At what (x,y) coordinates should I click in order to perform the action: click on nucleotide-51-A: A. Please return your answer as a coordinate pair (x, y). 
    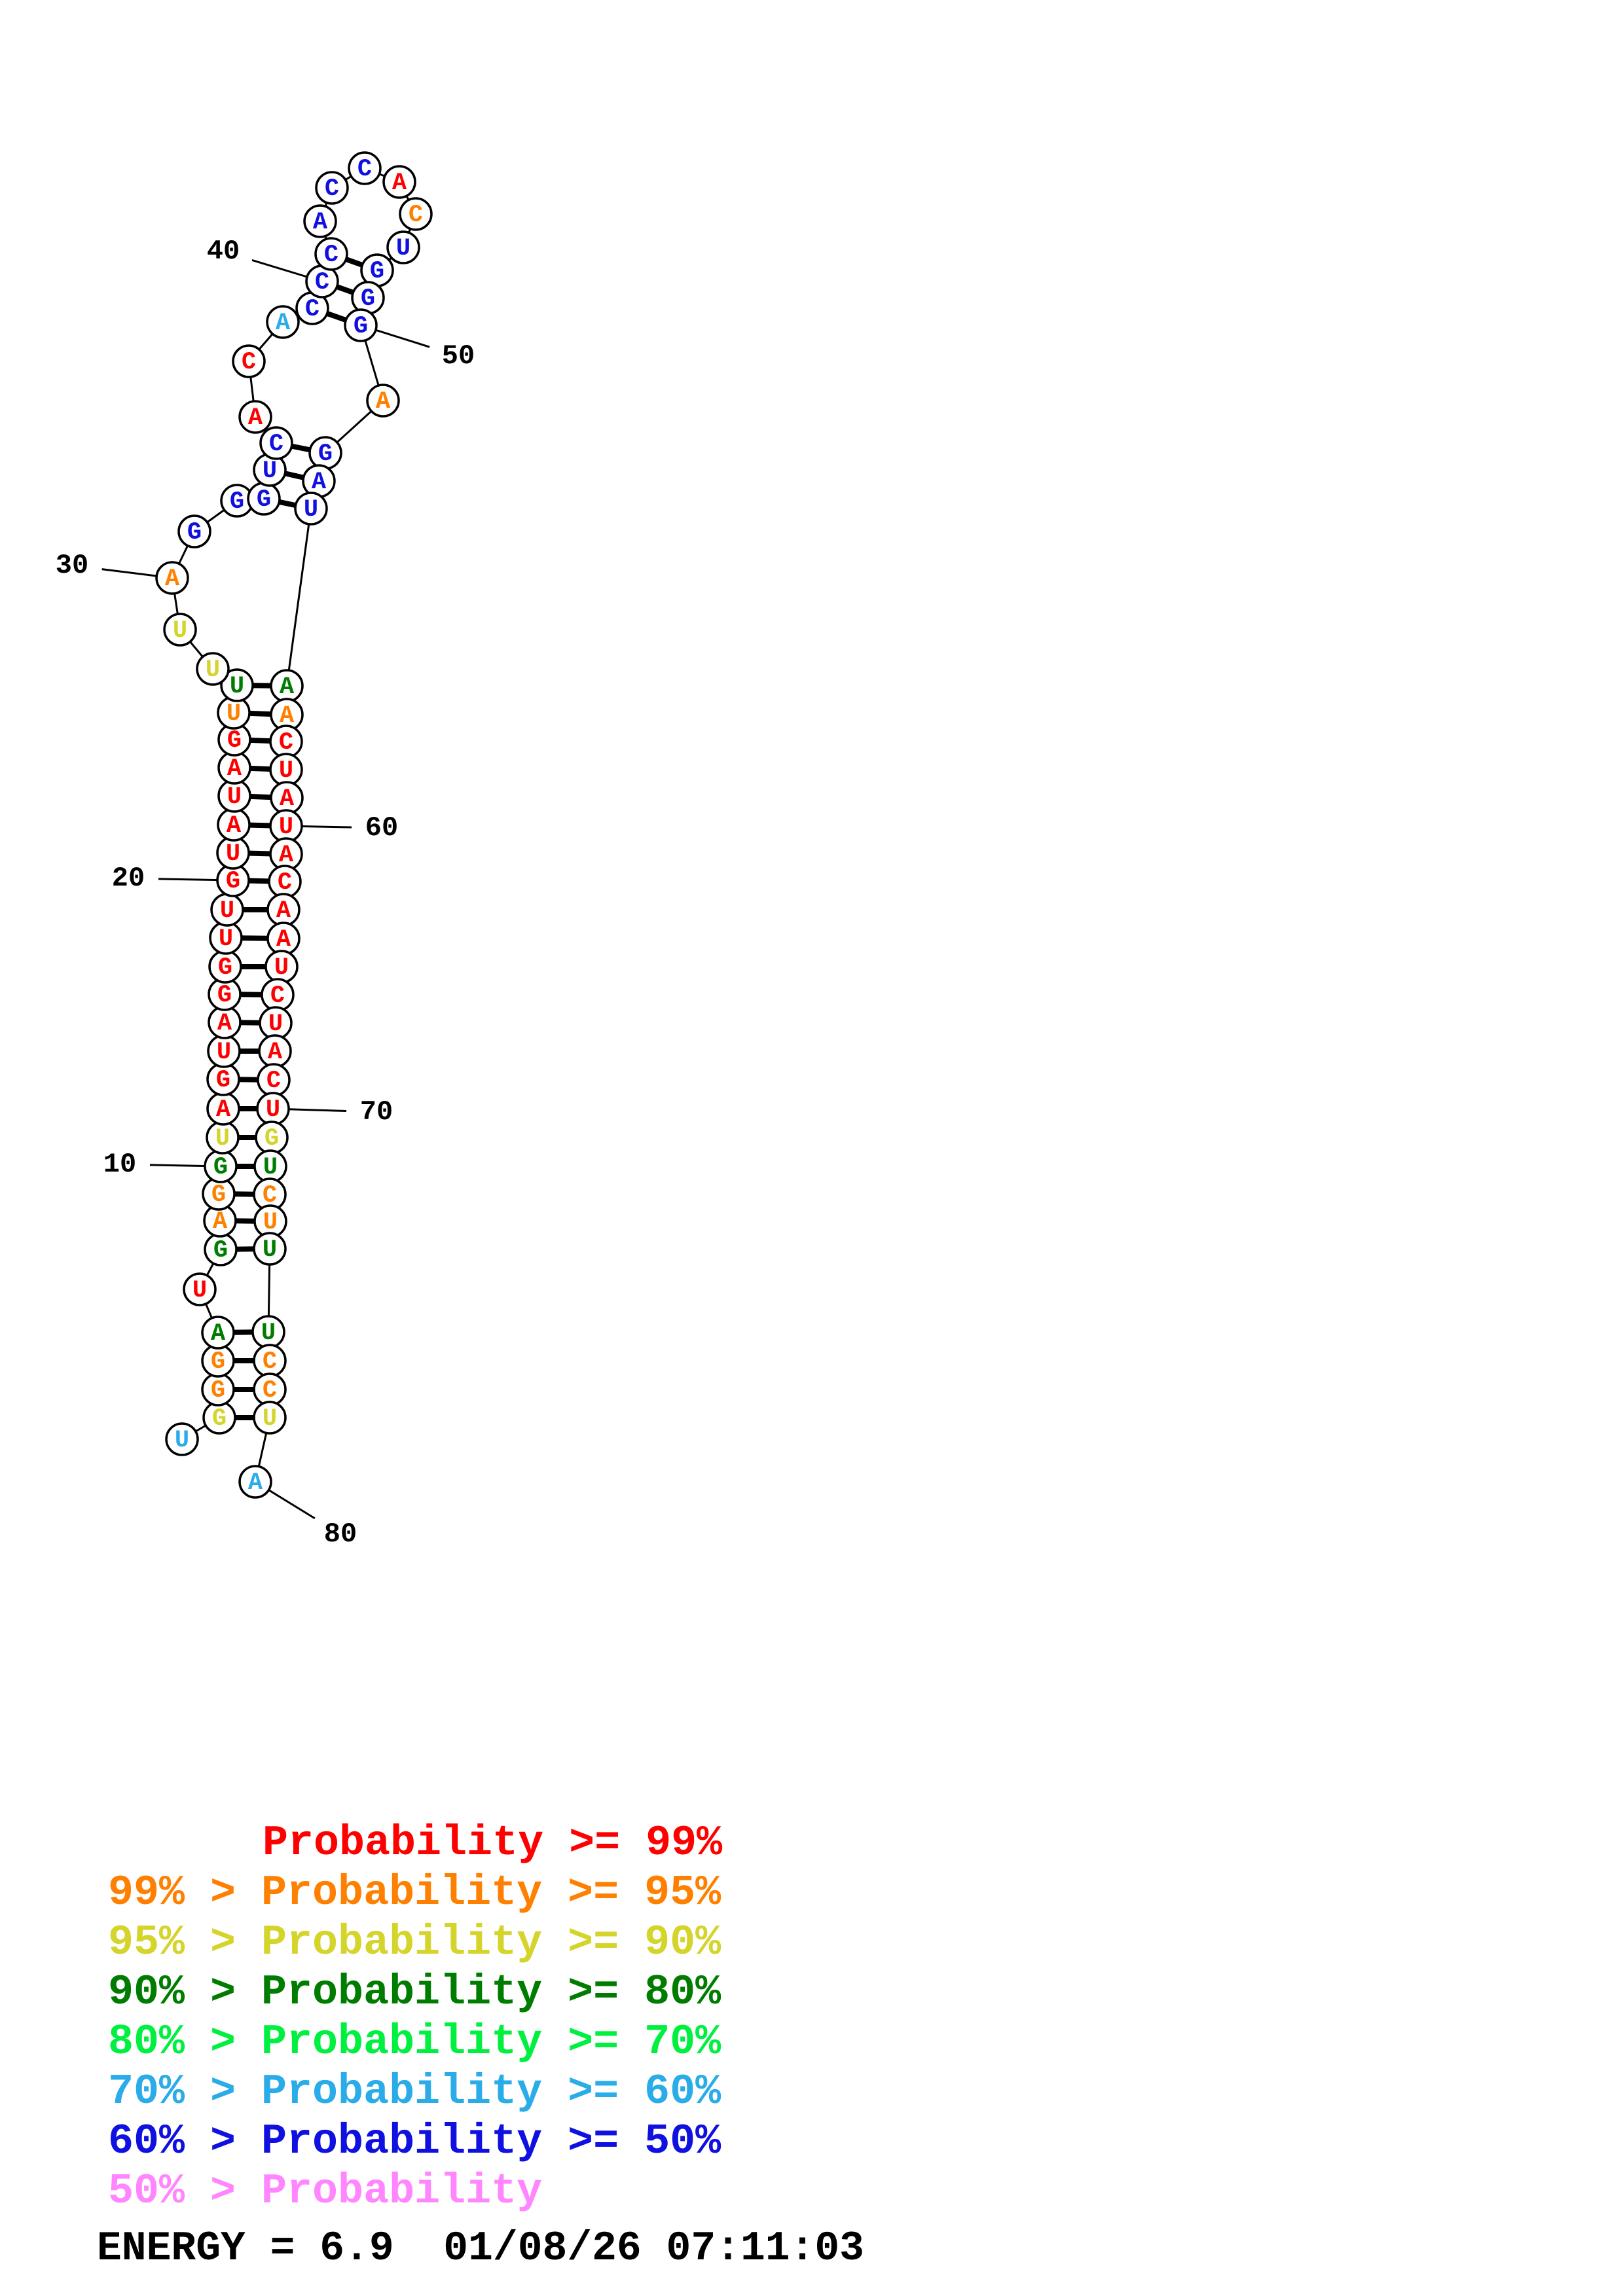
    Looking at the image, I should click on (383, 401).